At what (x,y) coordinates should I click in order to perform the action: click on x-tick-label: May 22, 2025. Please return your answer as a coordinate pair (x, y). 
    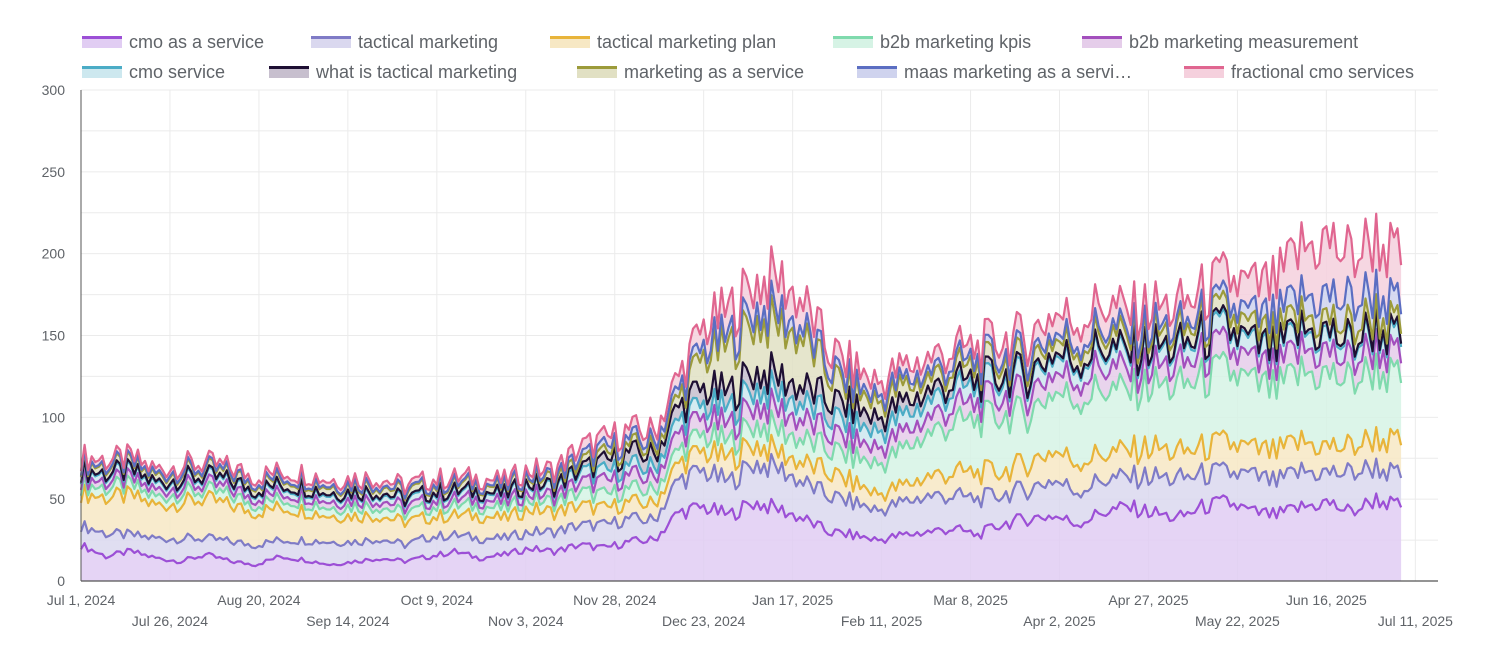
    Looking at the image, I should click on (1237, 621).